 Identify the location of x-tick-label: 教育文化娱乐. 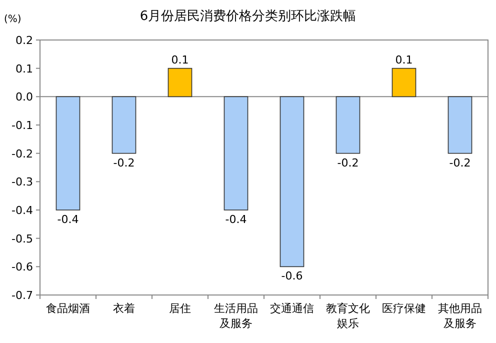
(348, 316).